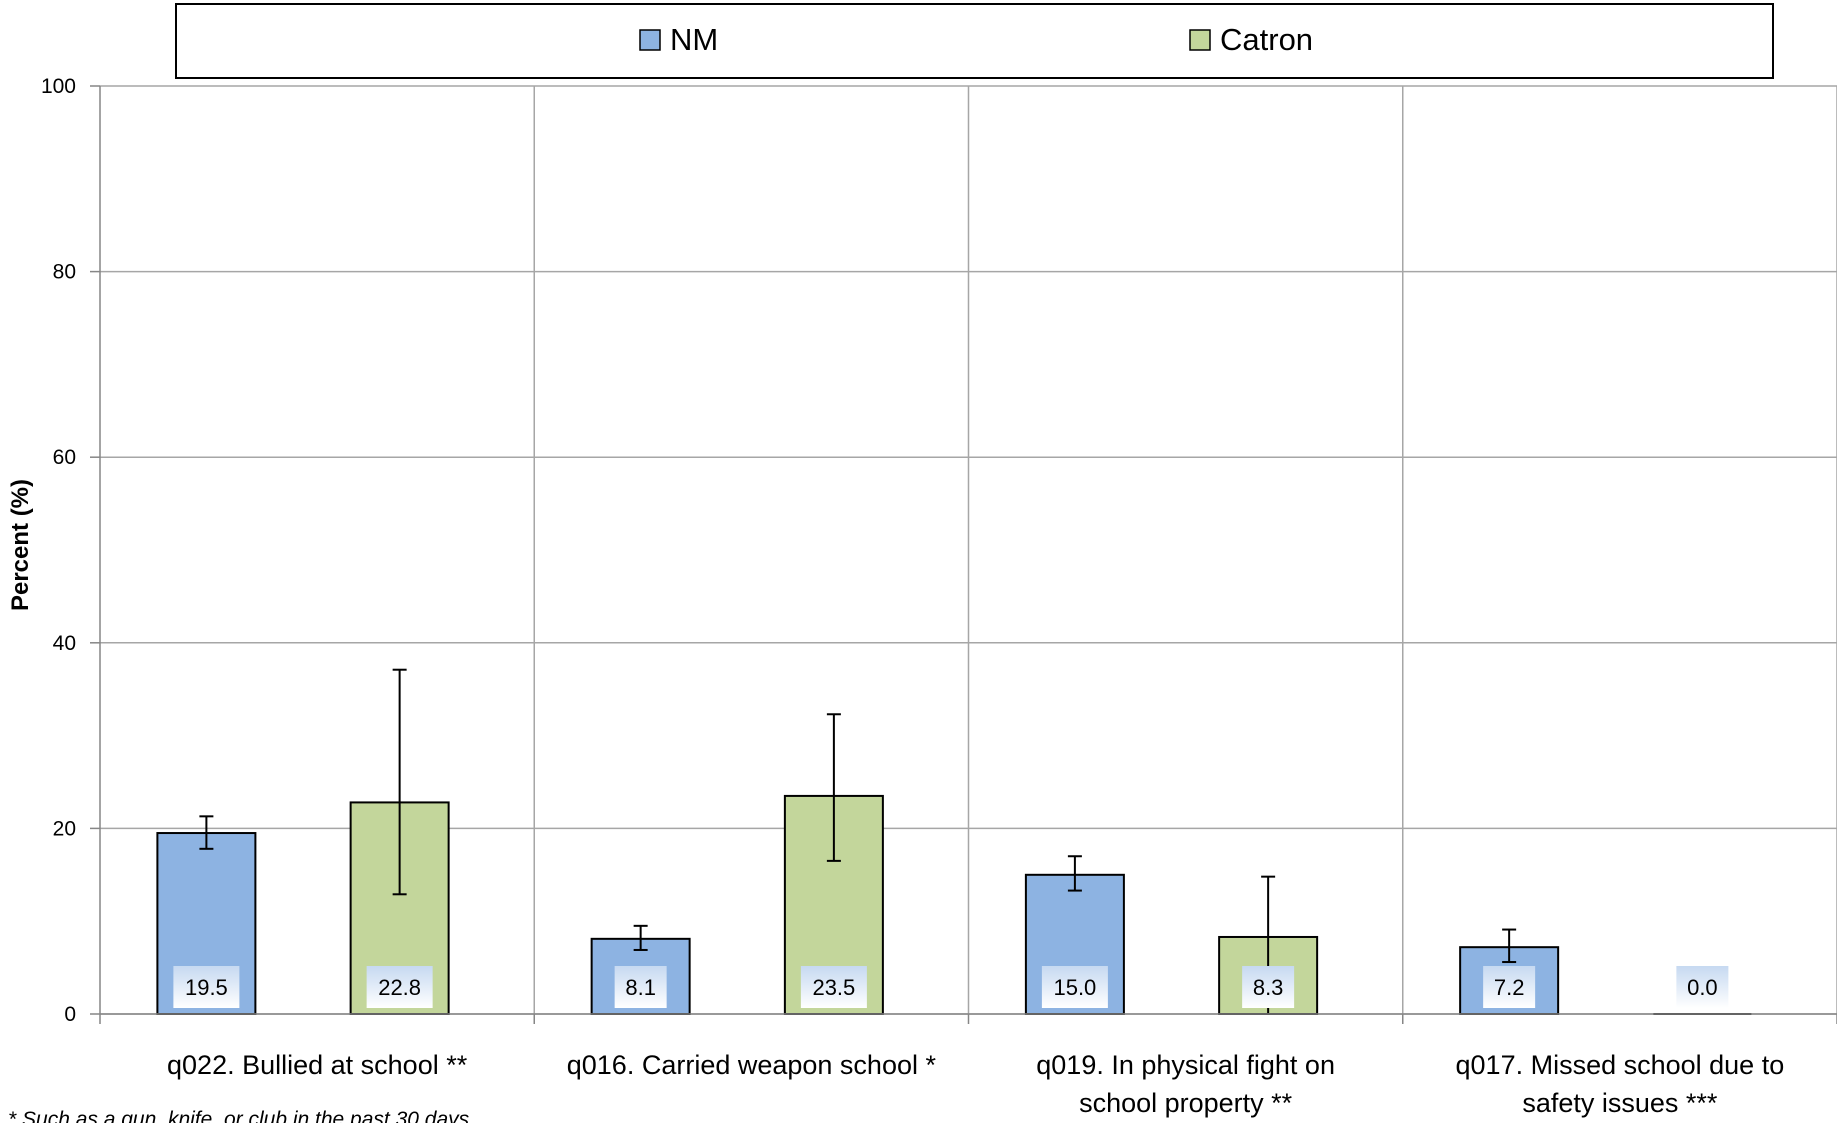  Describe the element at coordinates (64, 643) in the screenshot. I see `y-tick-label: 40` at that location.